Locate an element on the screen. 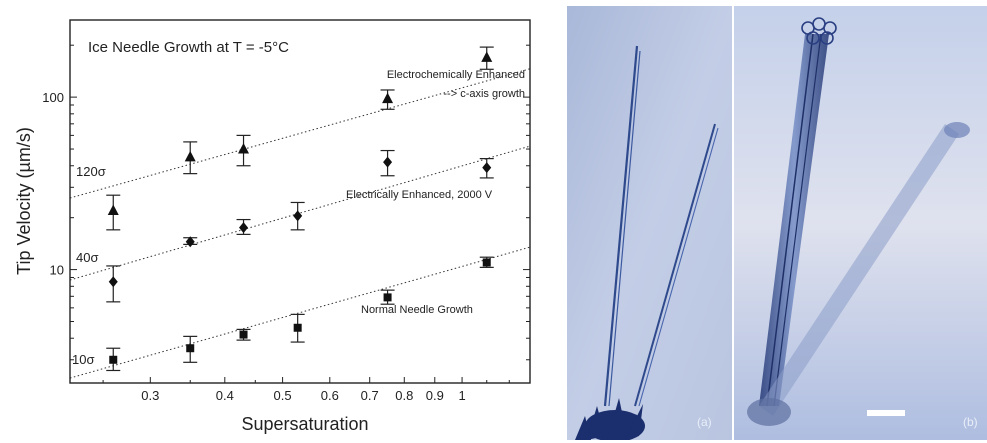  annotation-electrical: Electrically Enhanced, 2000 V is located at coordinates (419, 195).